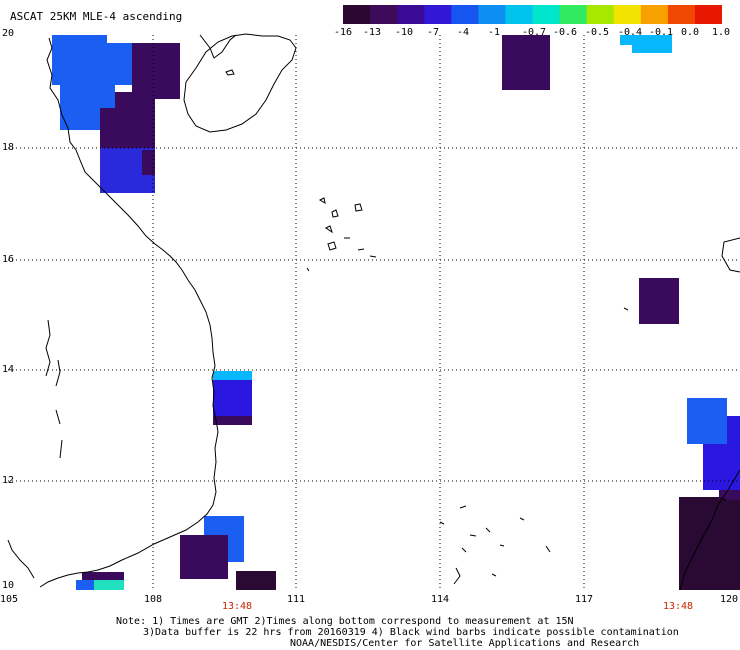 The image size is (740, 650). What do you see at coordinates (494, 32) in the screenshot?
I see `scale-label: -1` at bounding box center [494, 32].